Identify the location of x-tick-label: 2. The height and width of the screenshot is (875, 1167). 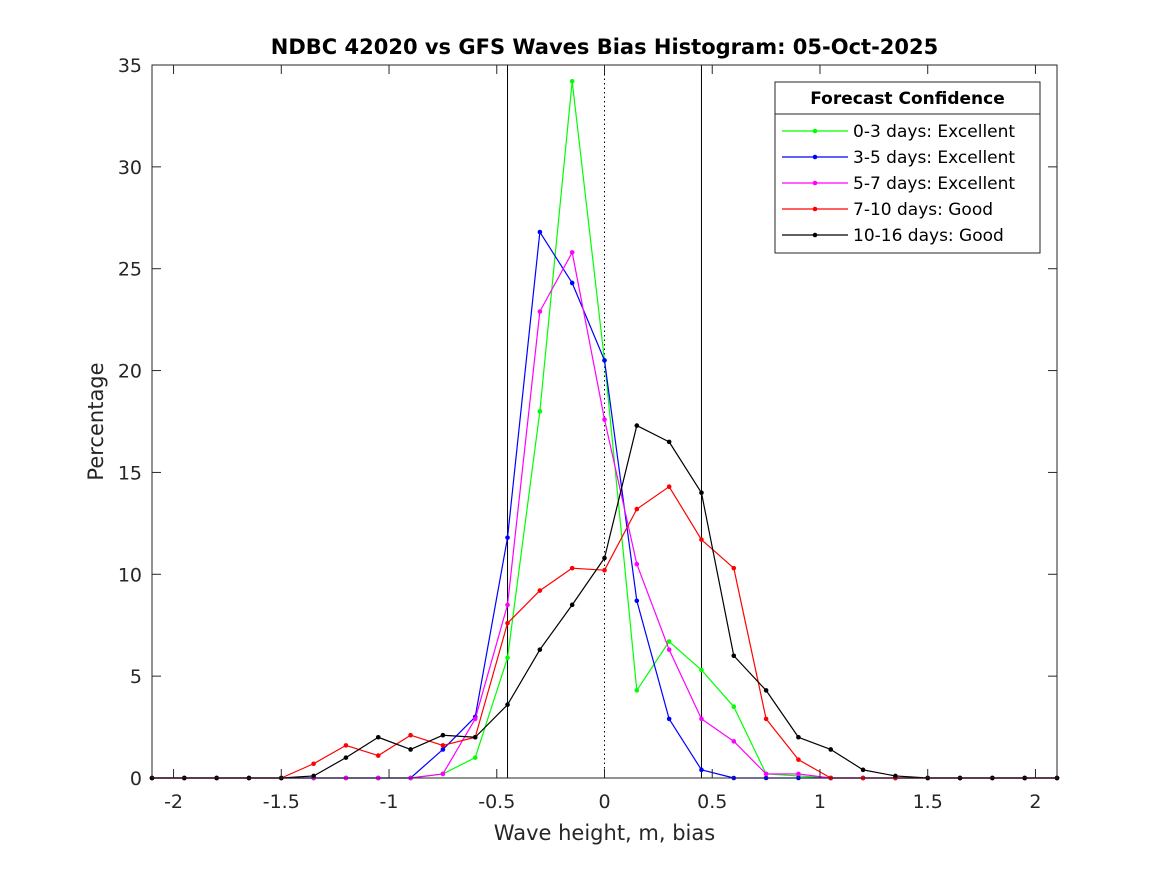
(1035, 802).